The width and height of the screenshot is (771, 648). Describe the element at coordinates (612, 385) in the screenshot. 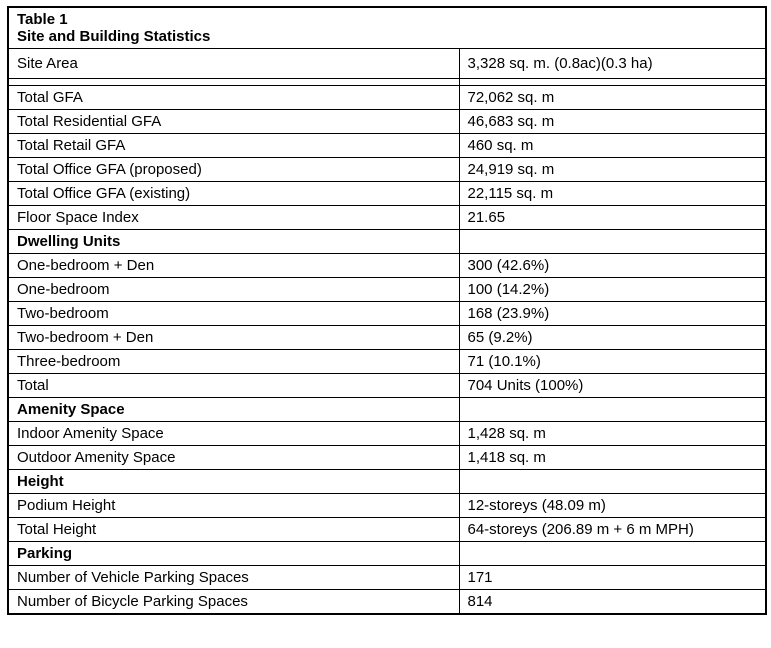

I see `row-value: 704 Units (100%)` at that location.